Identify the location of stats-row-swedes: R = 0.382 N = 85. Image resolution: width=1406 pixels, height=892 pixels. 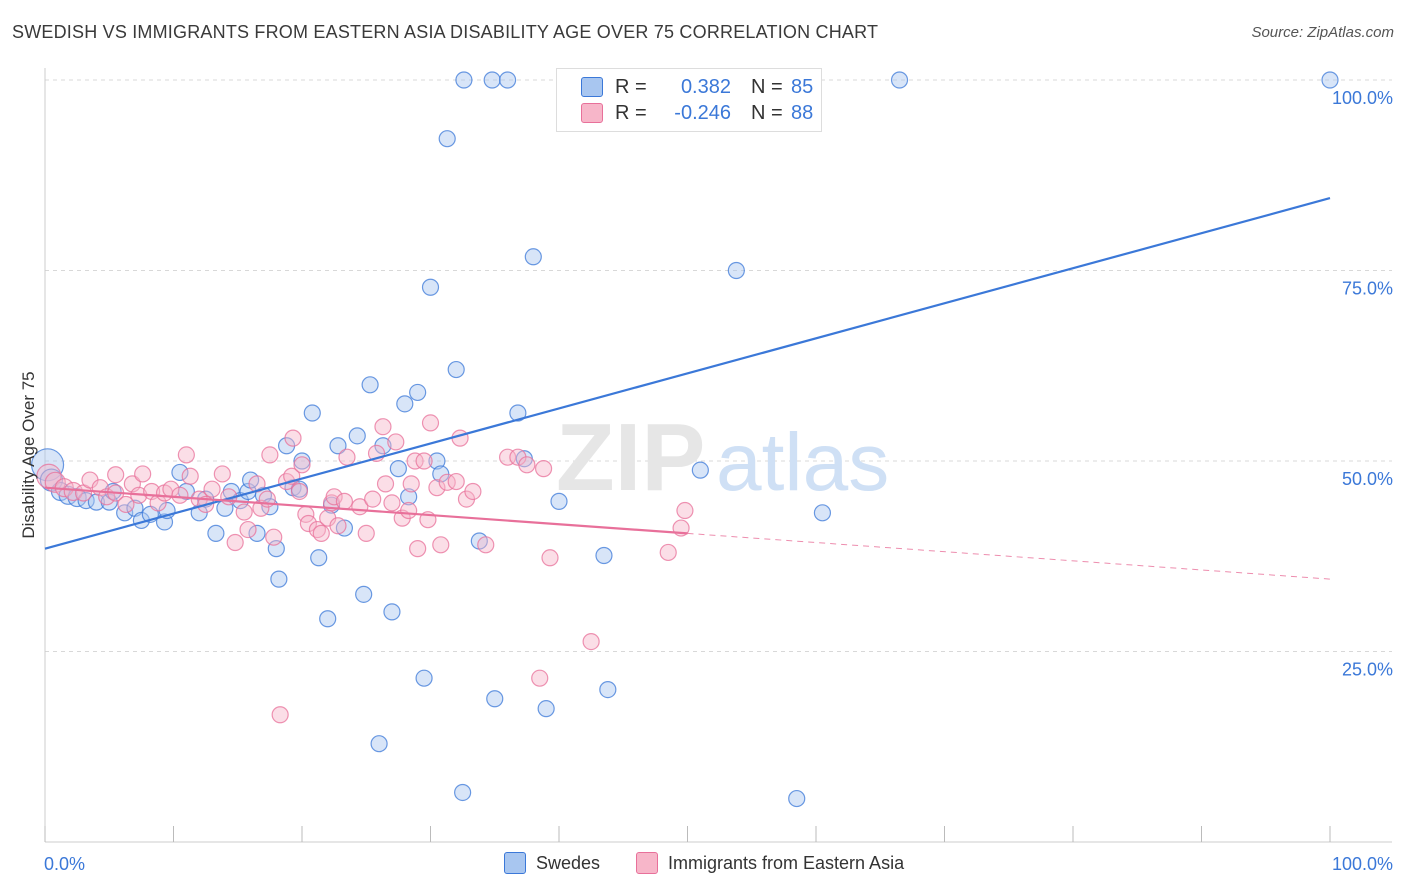
(697, 87).